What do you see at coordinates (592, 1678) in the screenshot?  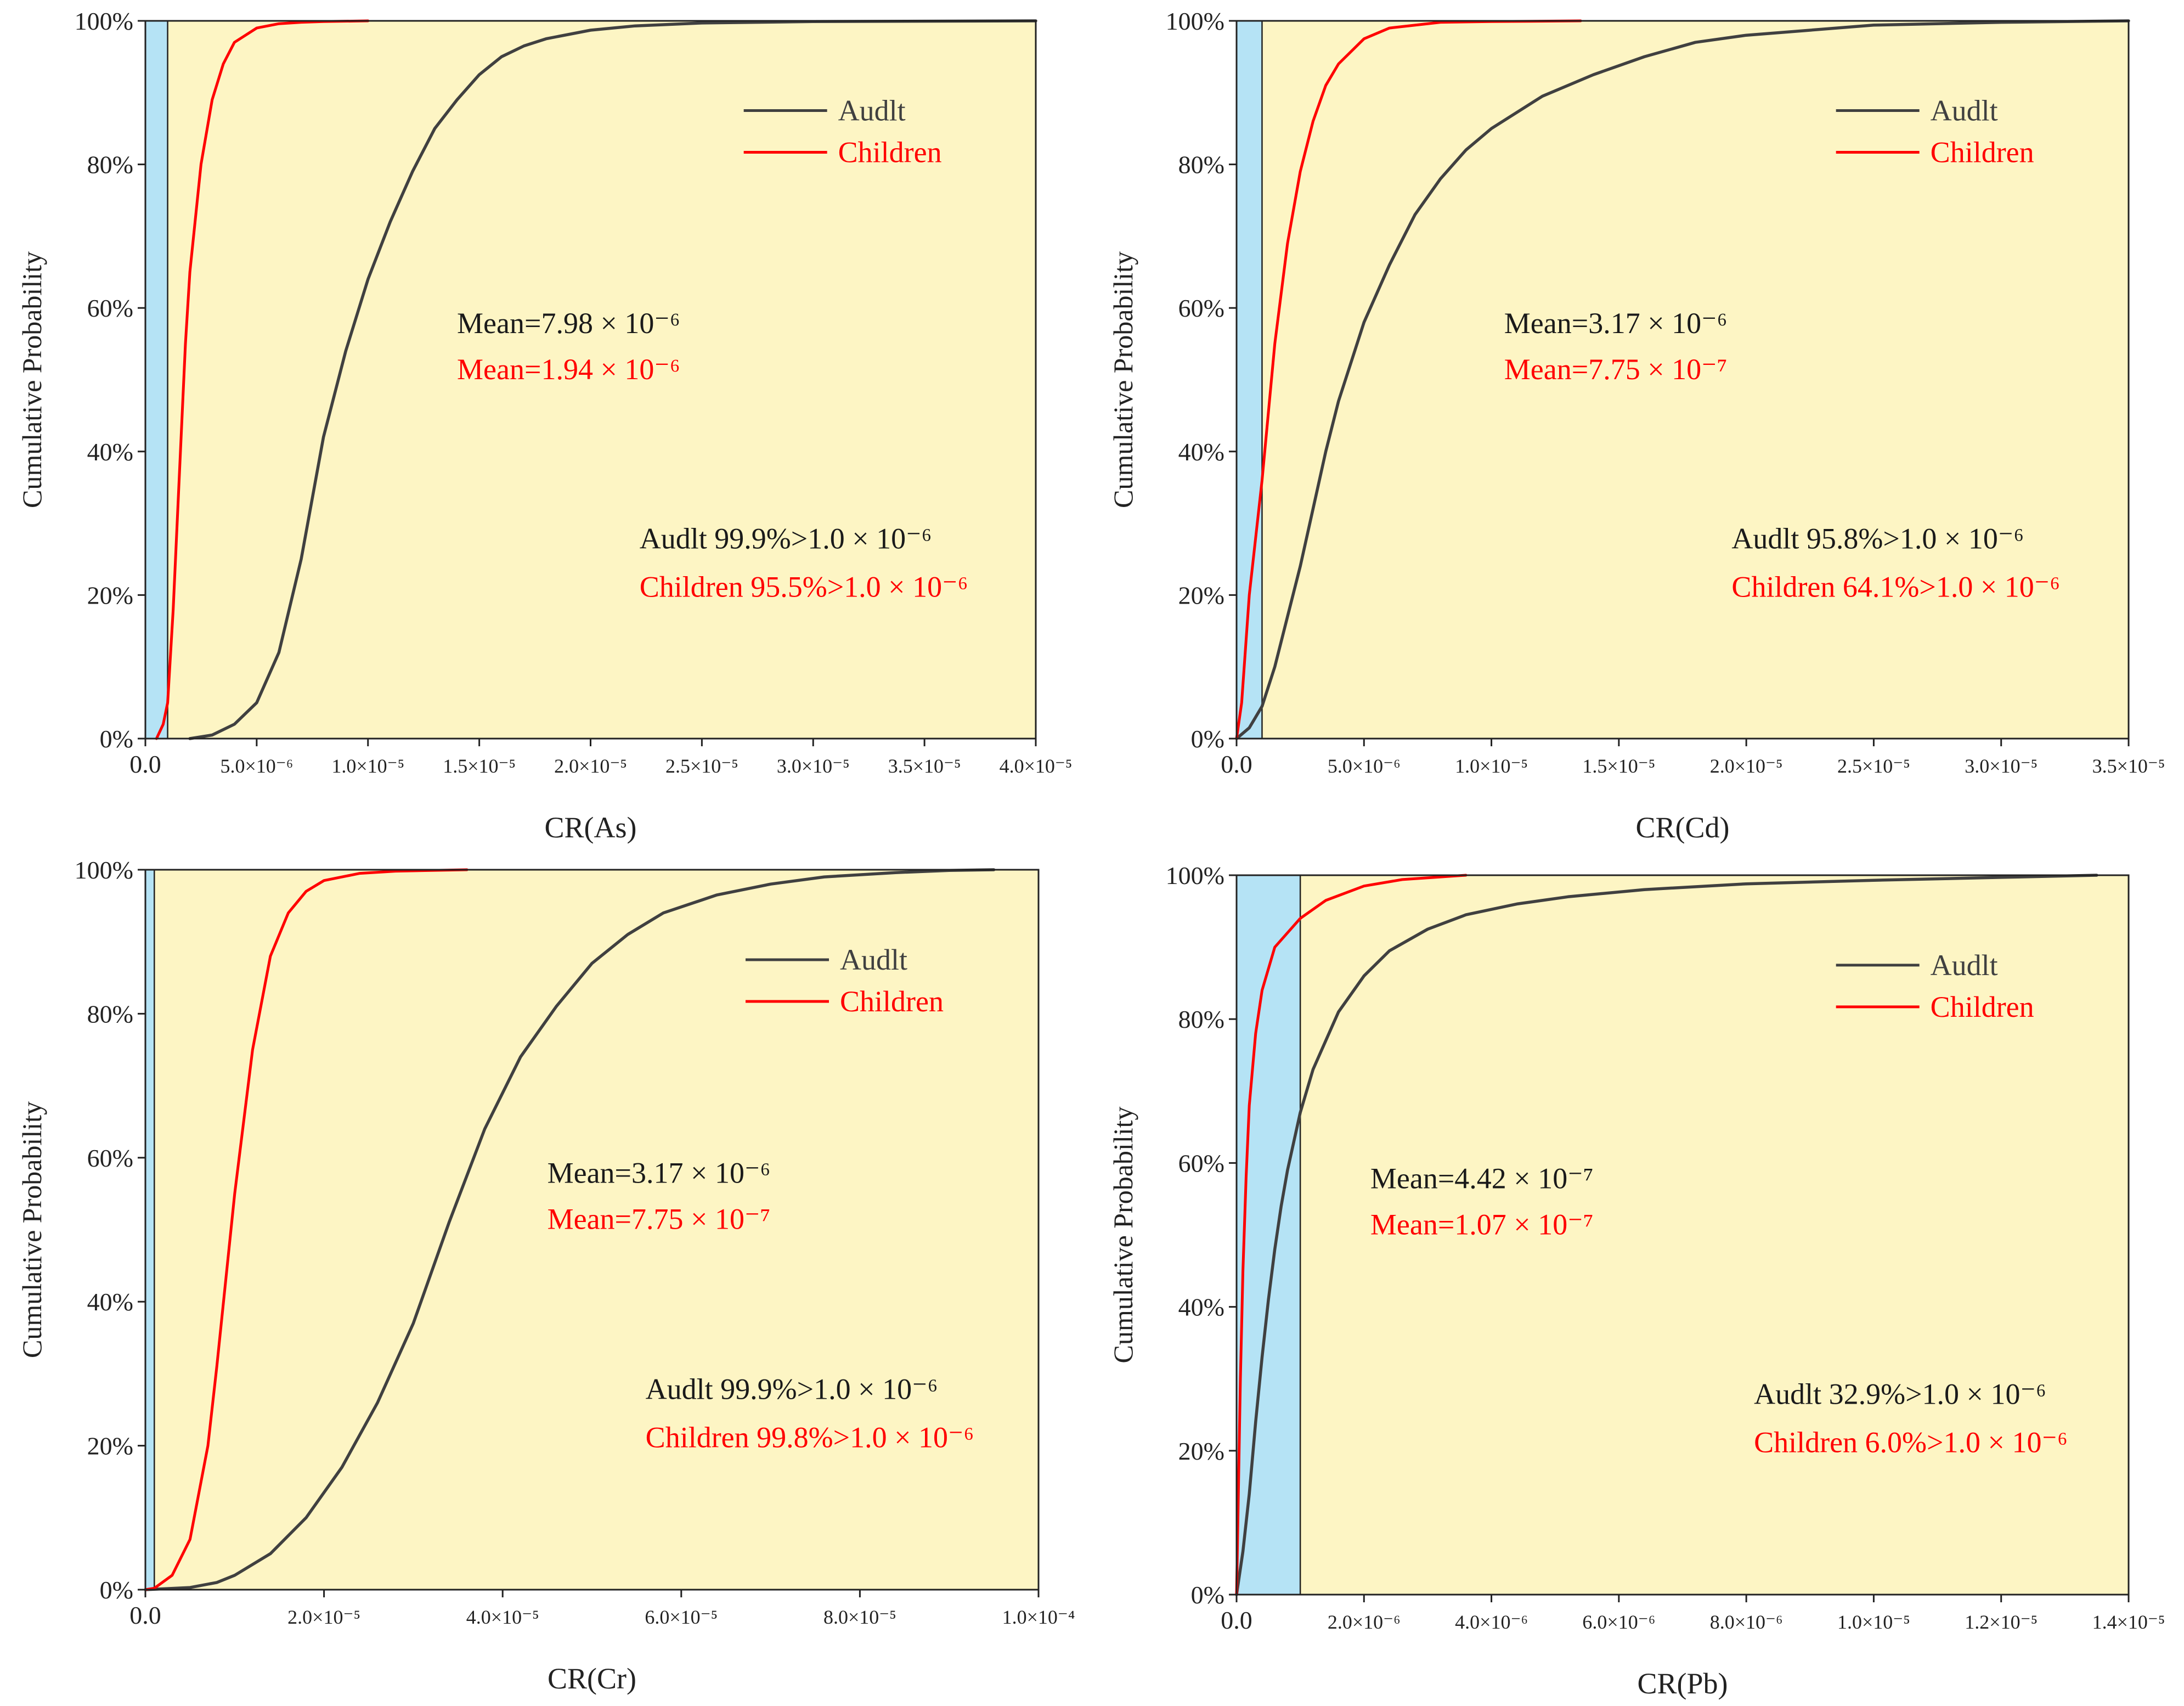 I see `x-axis-title: CR(Cr)` at bounding box center [592, 1678].